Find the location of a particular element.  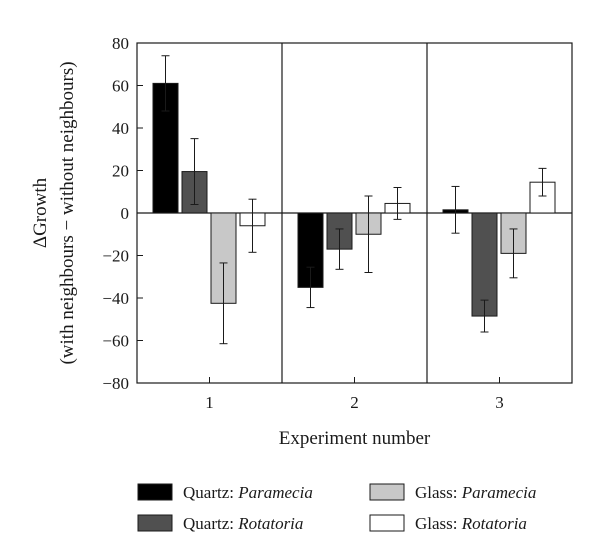

x-axis-ticks: 1 2 3 is located at coordinates (354, 394).